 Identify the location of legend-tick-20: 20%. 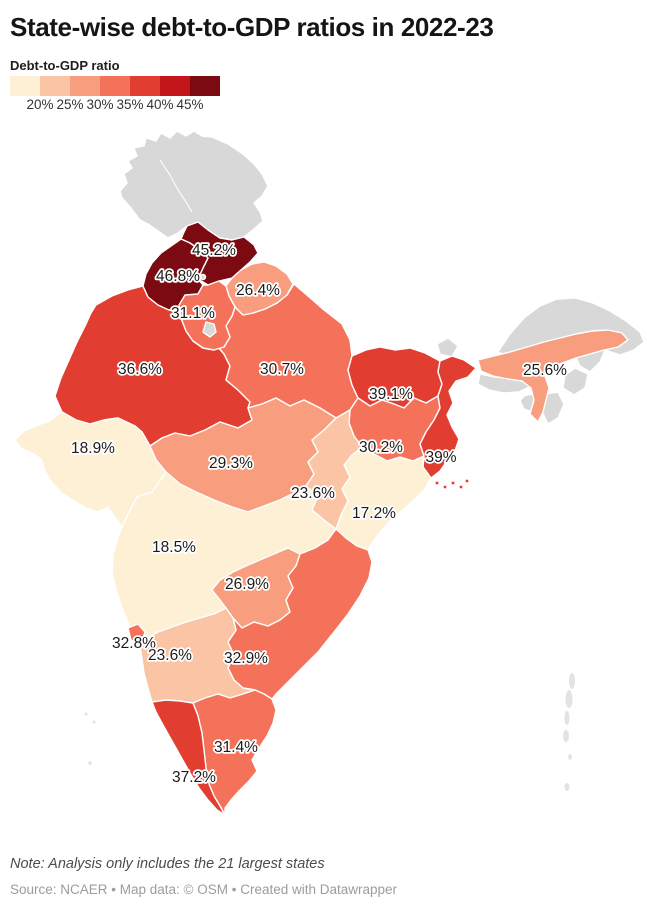
(40, 104).